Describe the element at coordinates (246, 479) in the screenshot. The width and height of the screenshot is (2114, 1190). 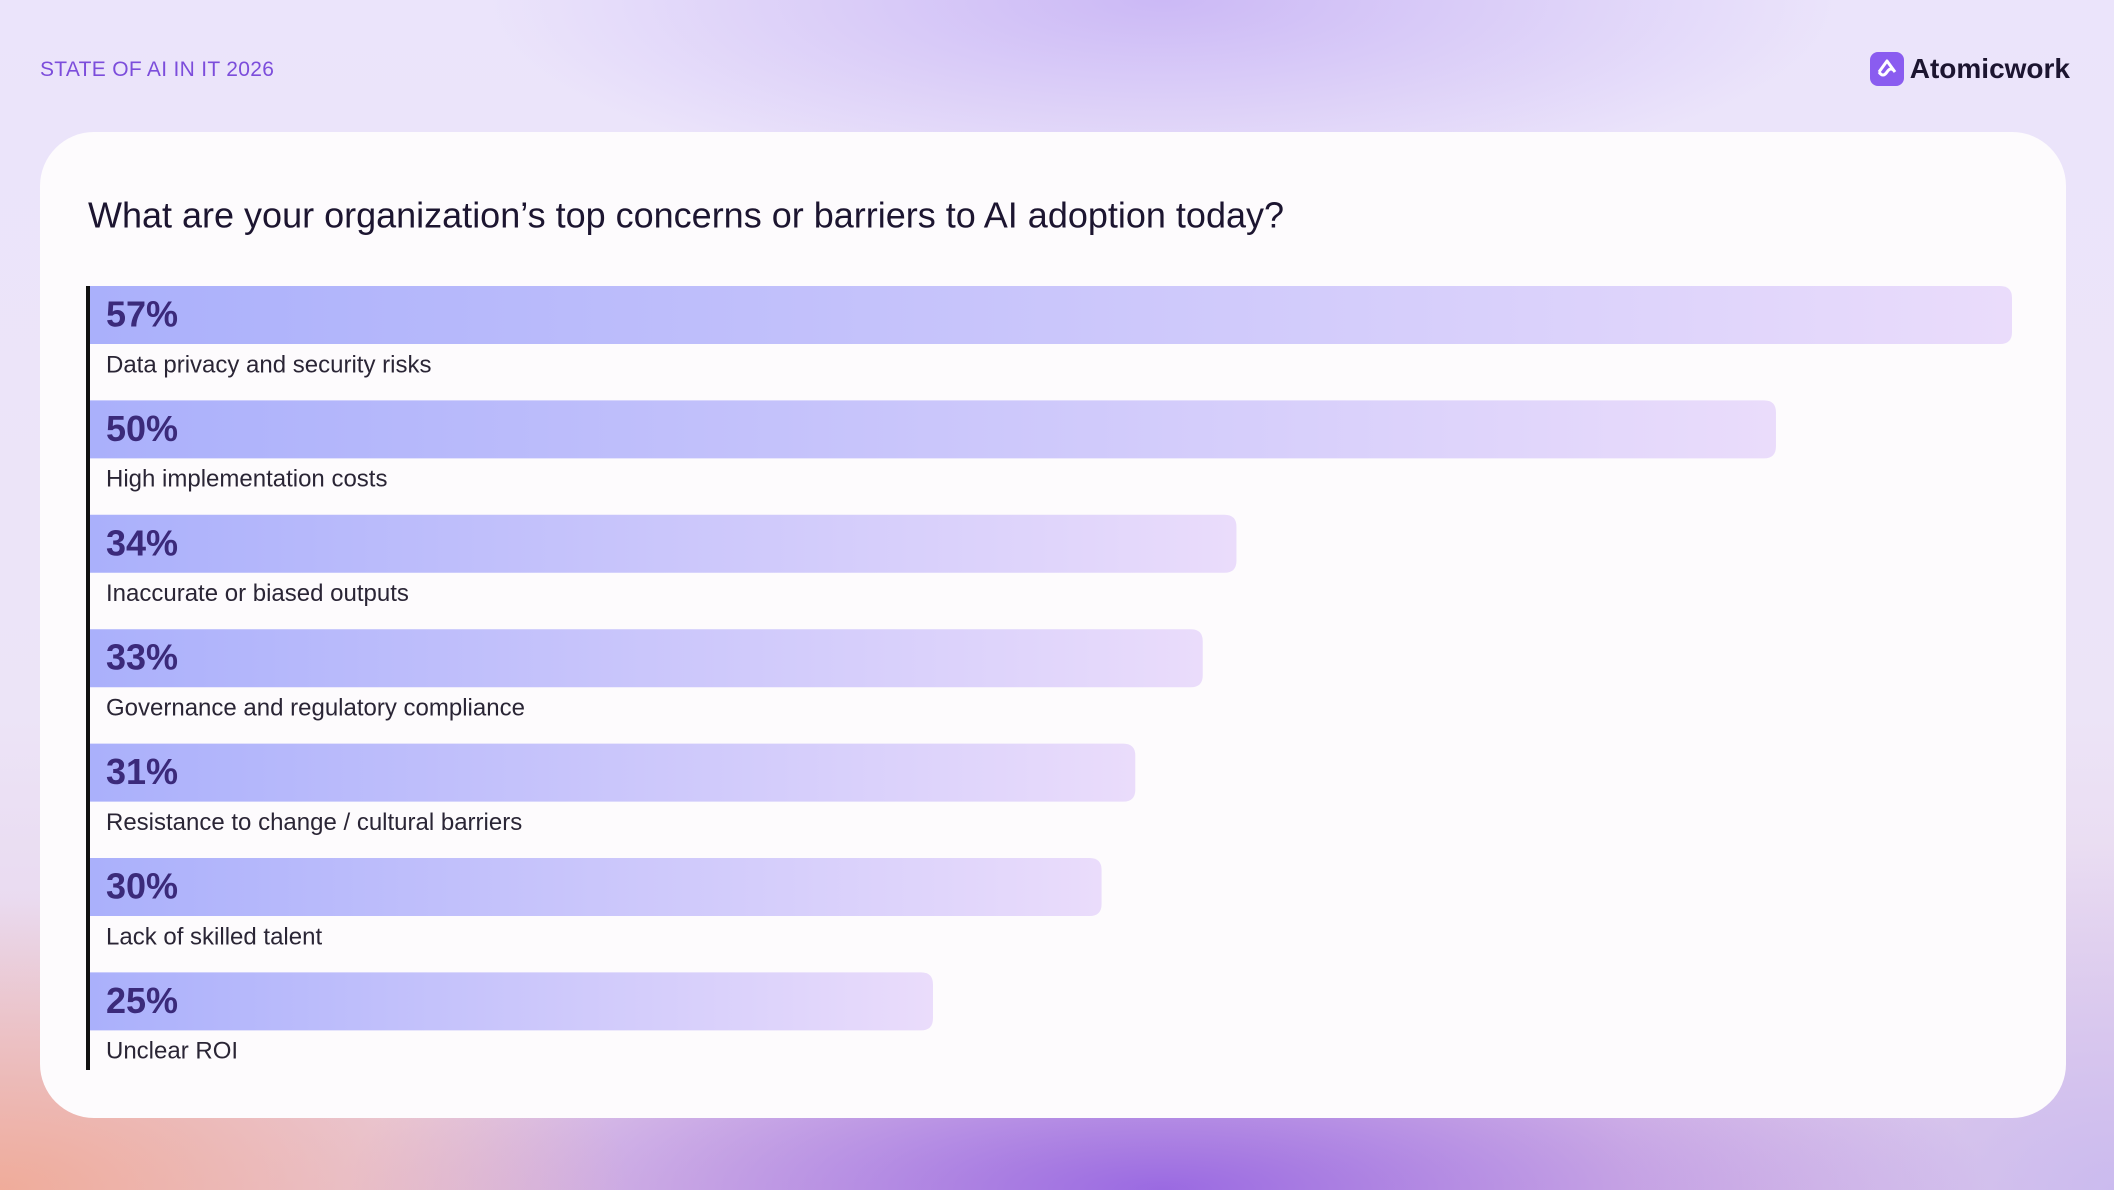
I see `category-label: High implementation costs` at that location.